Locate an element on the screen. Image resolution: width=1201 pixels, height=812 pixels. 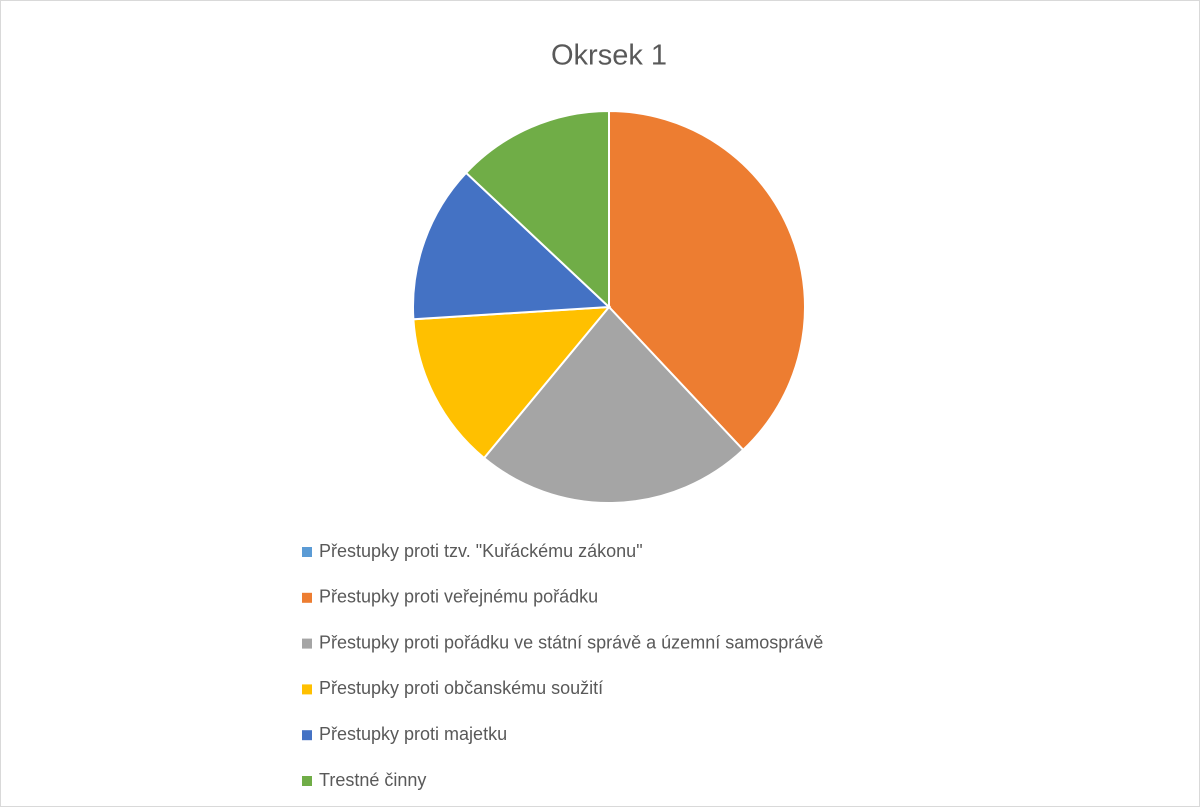
chart-title: Okrsek 1 is located at coordinates (609, 56).